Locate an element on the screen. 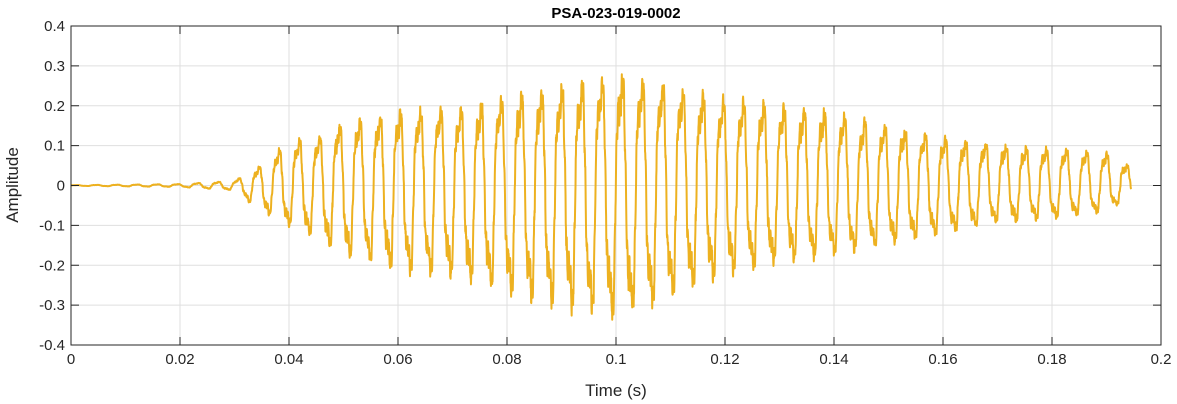  y-tick-label: -0.1 is located at coordinates (52, 225).